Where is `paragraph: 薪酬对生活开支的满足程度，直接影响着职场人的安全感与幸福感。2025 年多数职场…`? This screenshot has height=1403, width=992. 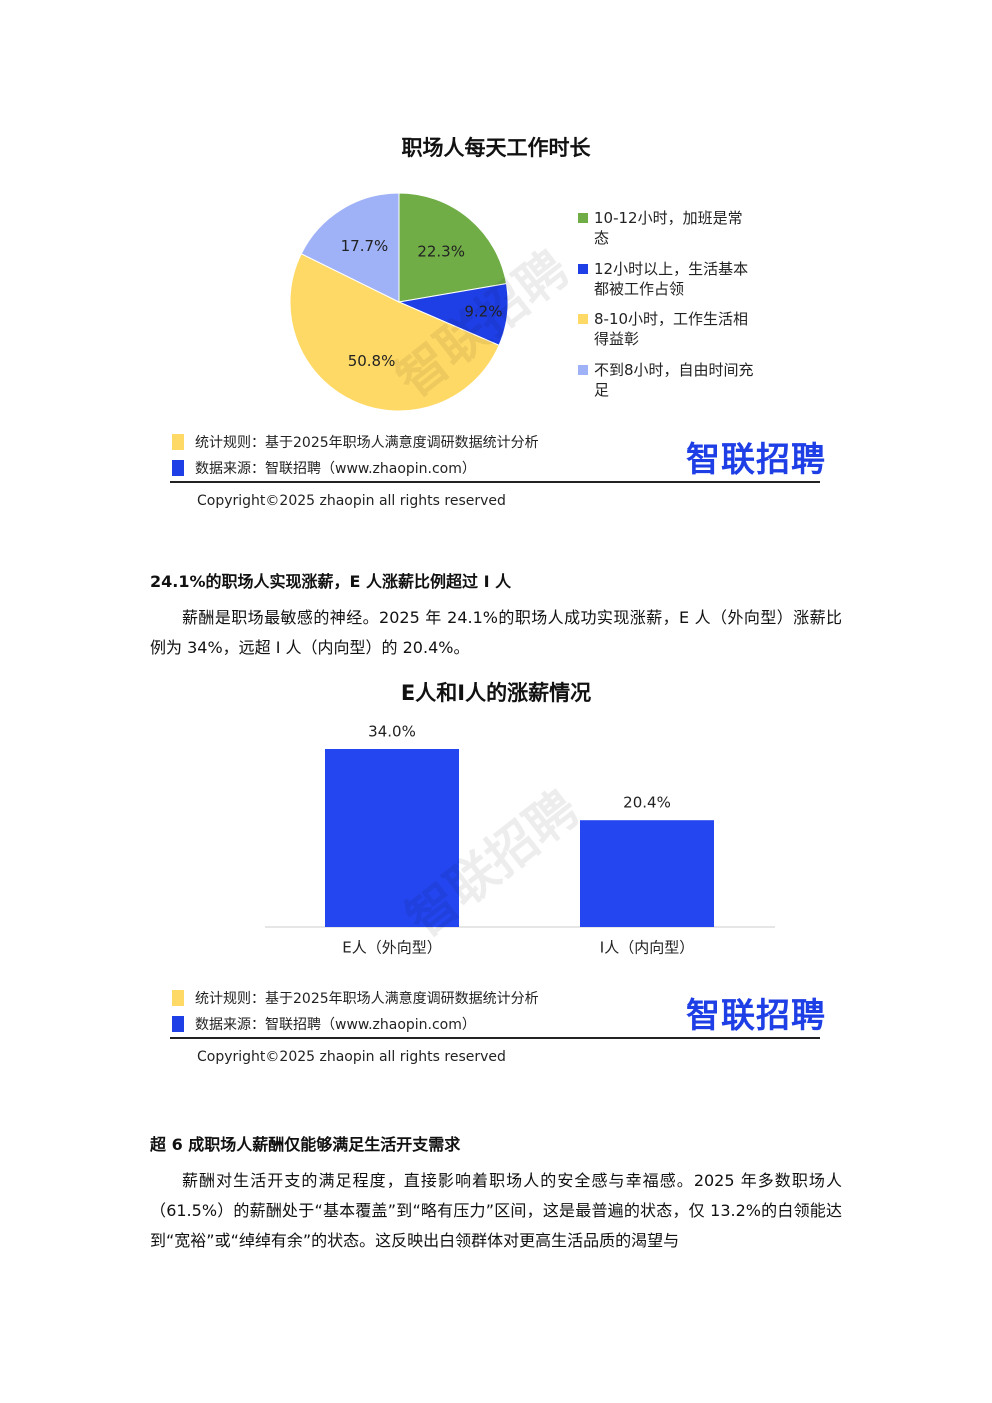
paragraph: 薪酬对生活开支的满足程度，直接影响着职场人的安全感与幸福感。2025 年多数职场… is located at coordinates (496, 1210).